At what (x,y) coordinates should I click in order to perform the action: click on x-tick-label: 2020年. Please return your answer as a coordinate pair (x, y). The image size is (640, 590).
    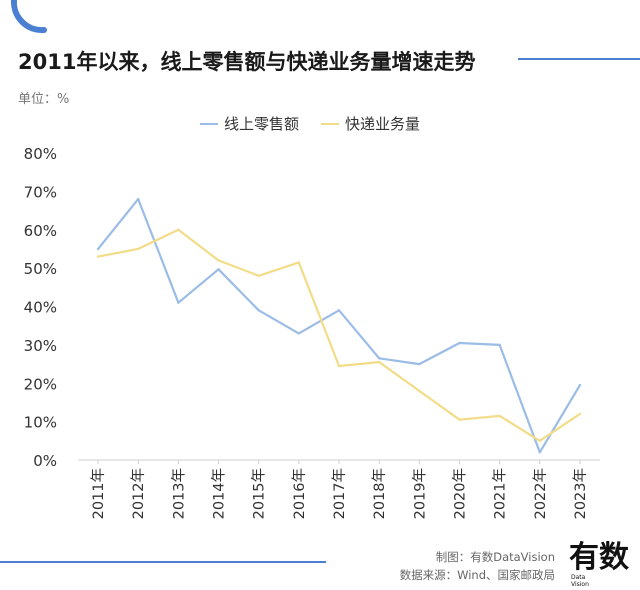
    Looking at the image, I should click on (459, 493).